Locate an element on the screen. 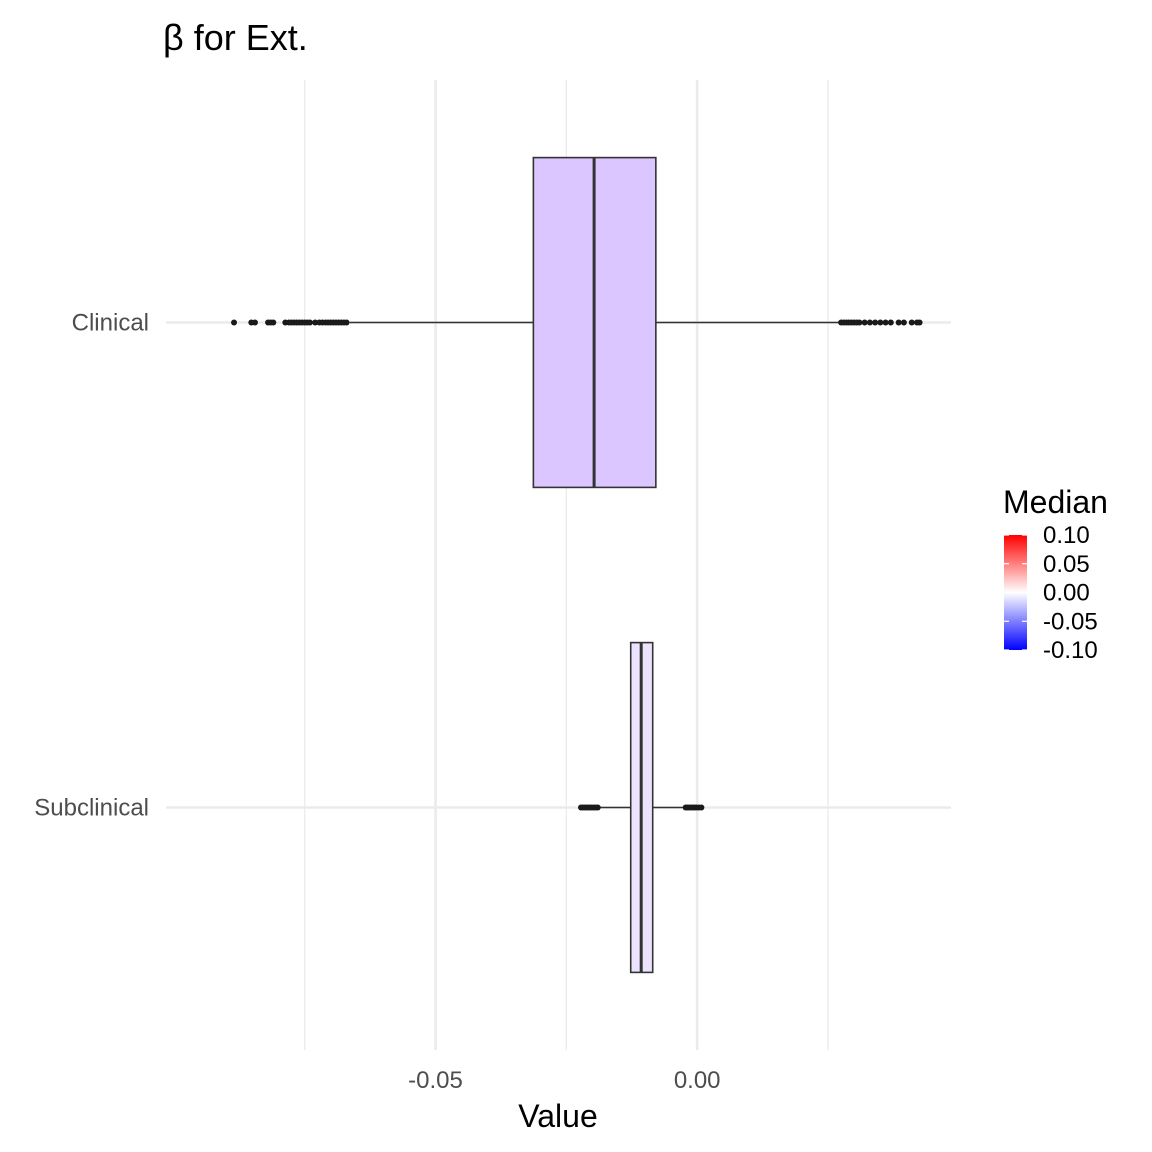 Image resolution: width=1152 pixels, height=1152 pixels. x-axis-title: Value is located at coordinates (557, 1116).